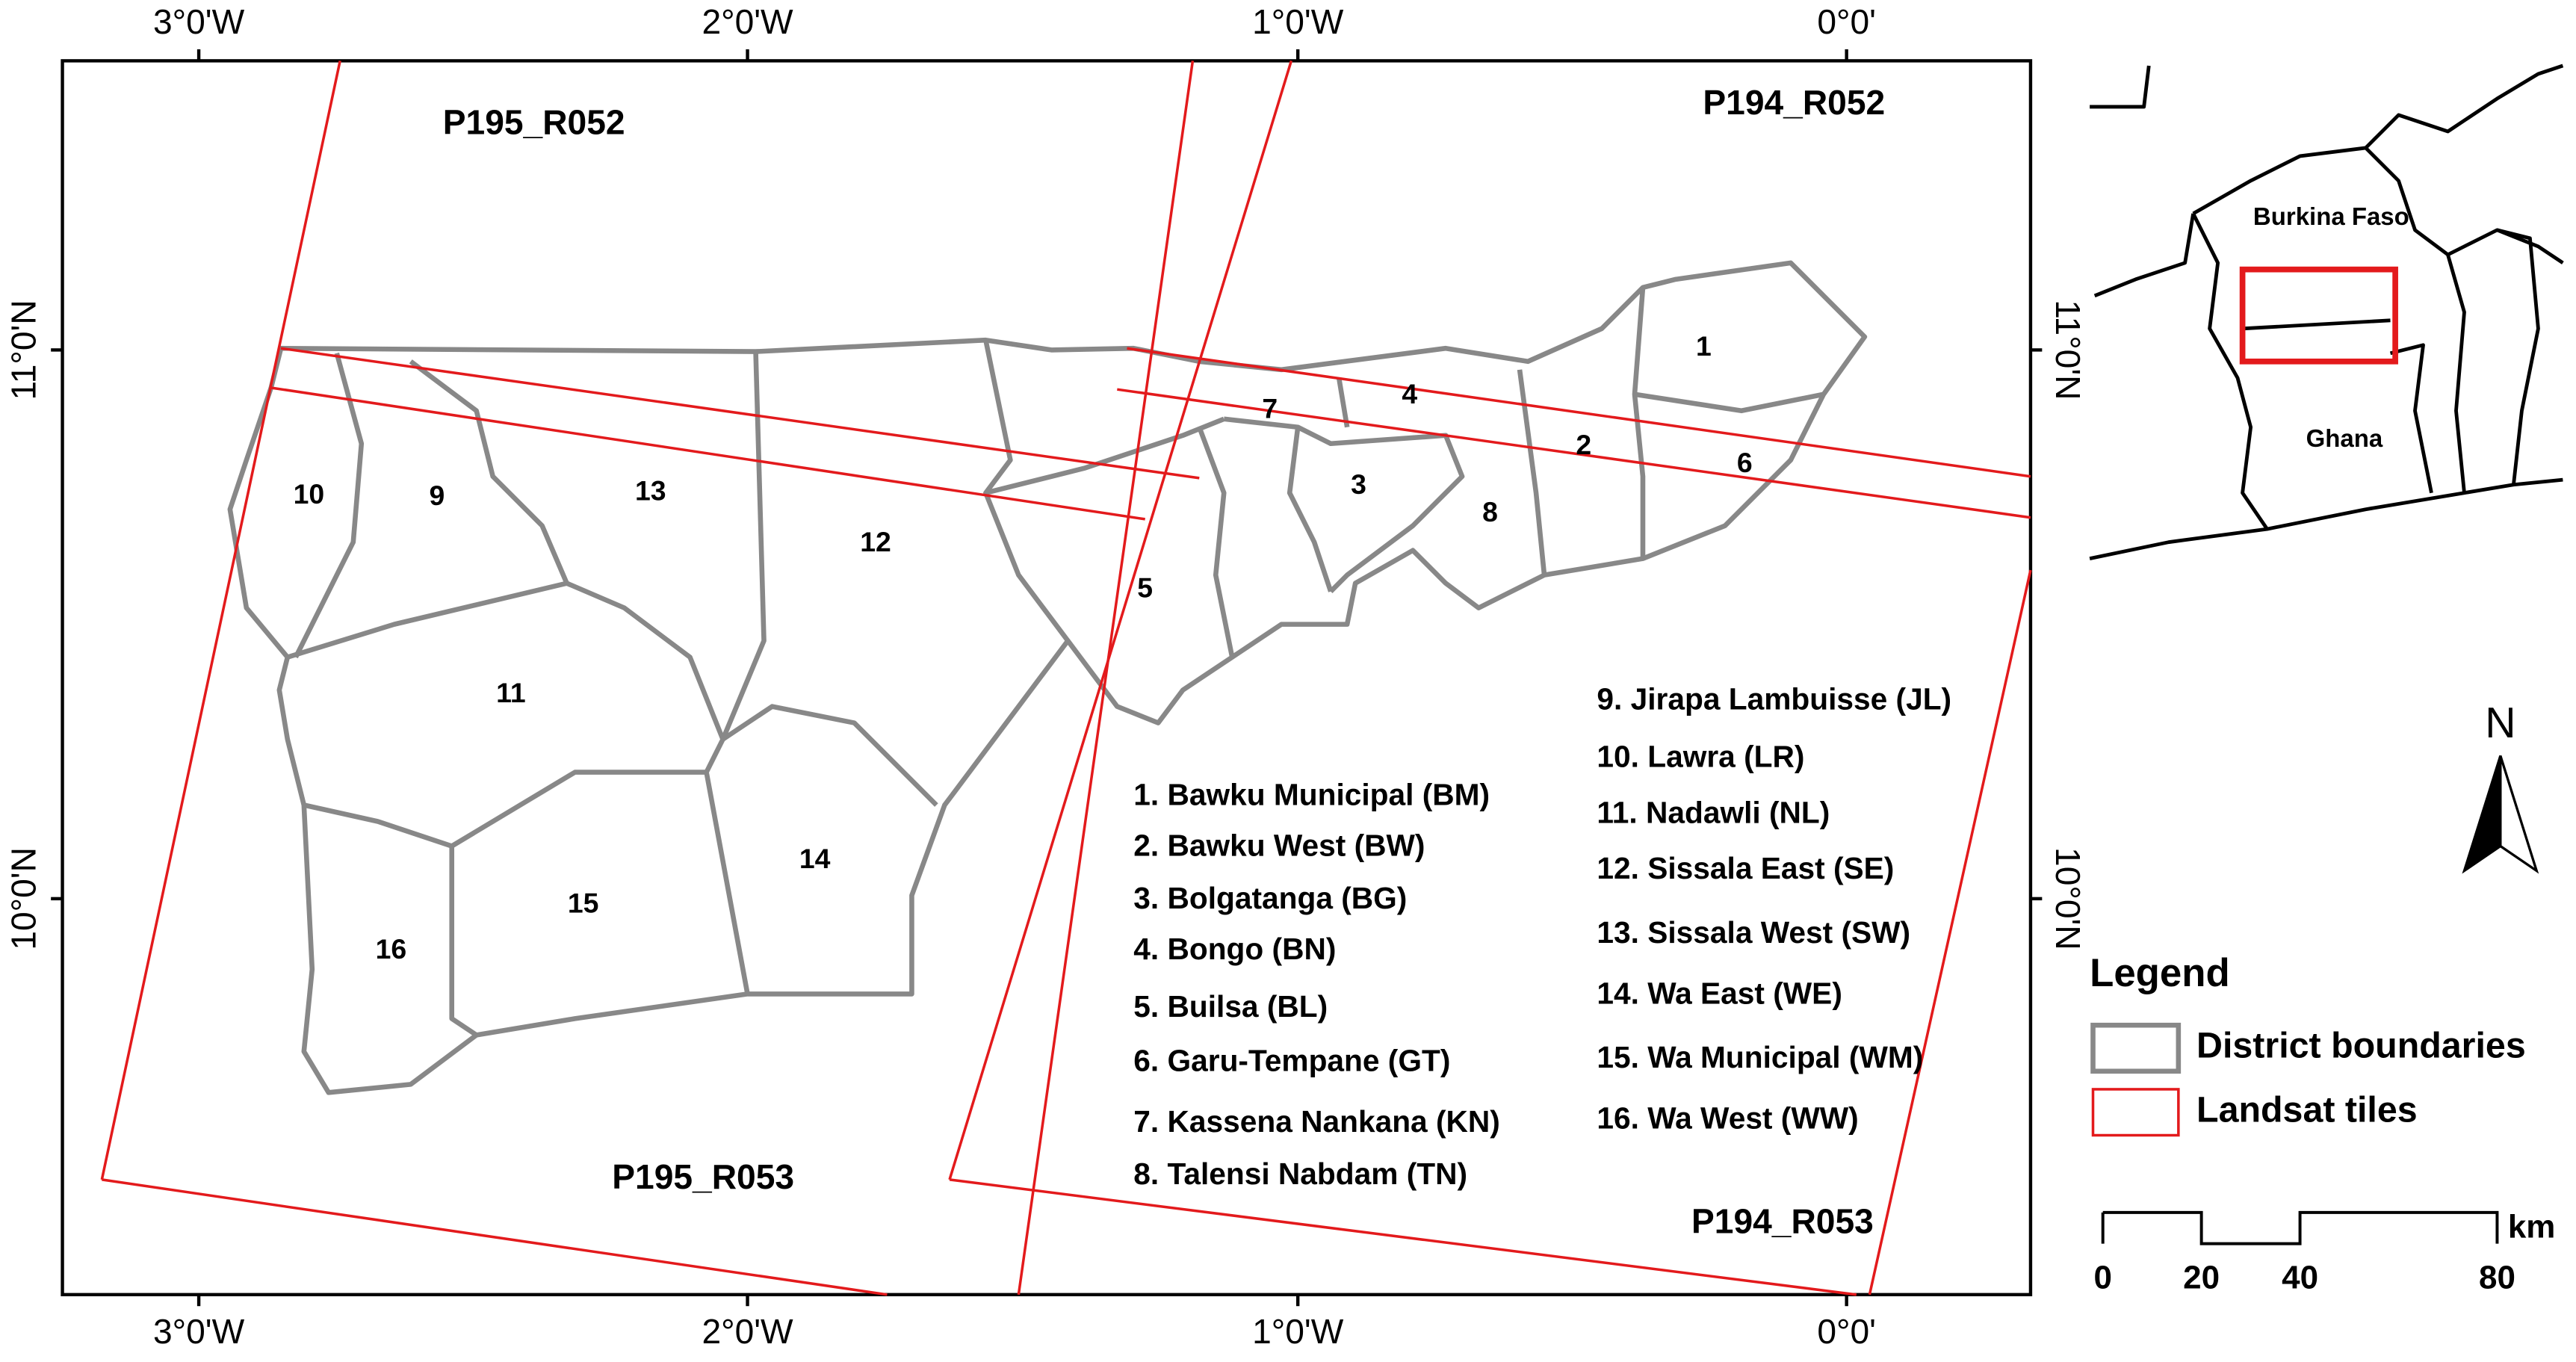  I want to click on bottom-tick-label: 1°0'W, so click(1298, 1331).